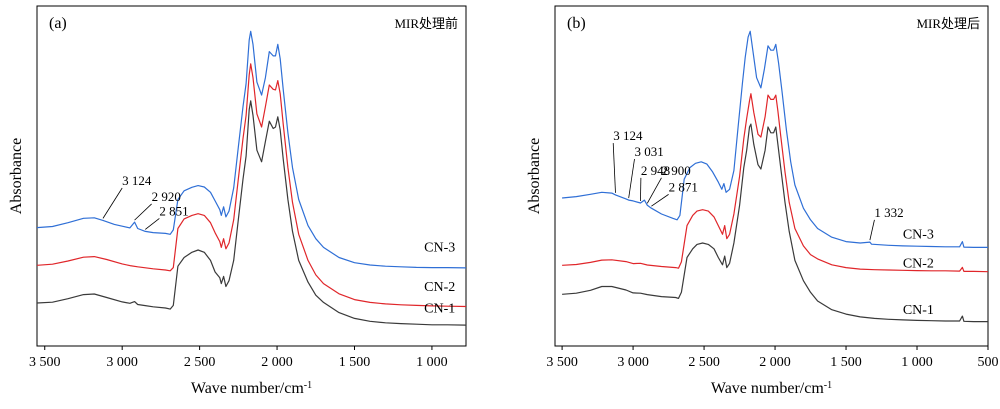 The image size is (1000, 409). Describe the element at coordinates (173, 210) in the screenshot. I see `annotation-label: 2 851` at that location.